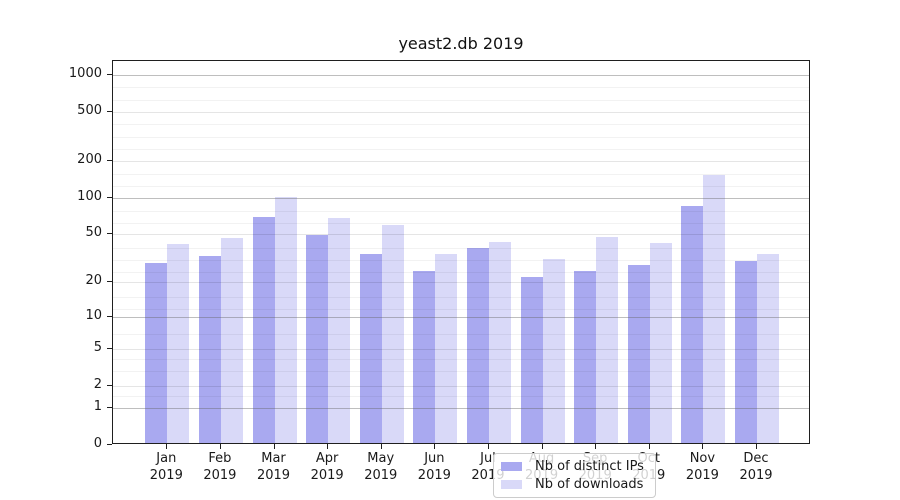 This screenshot has height=500, width=900. Describe the element at coordinates (220, 458) in the screenshot. I see `x-tick-month: Feb` at that location.